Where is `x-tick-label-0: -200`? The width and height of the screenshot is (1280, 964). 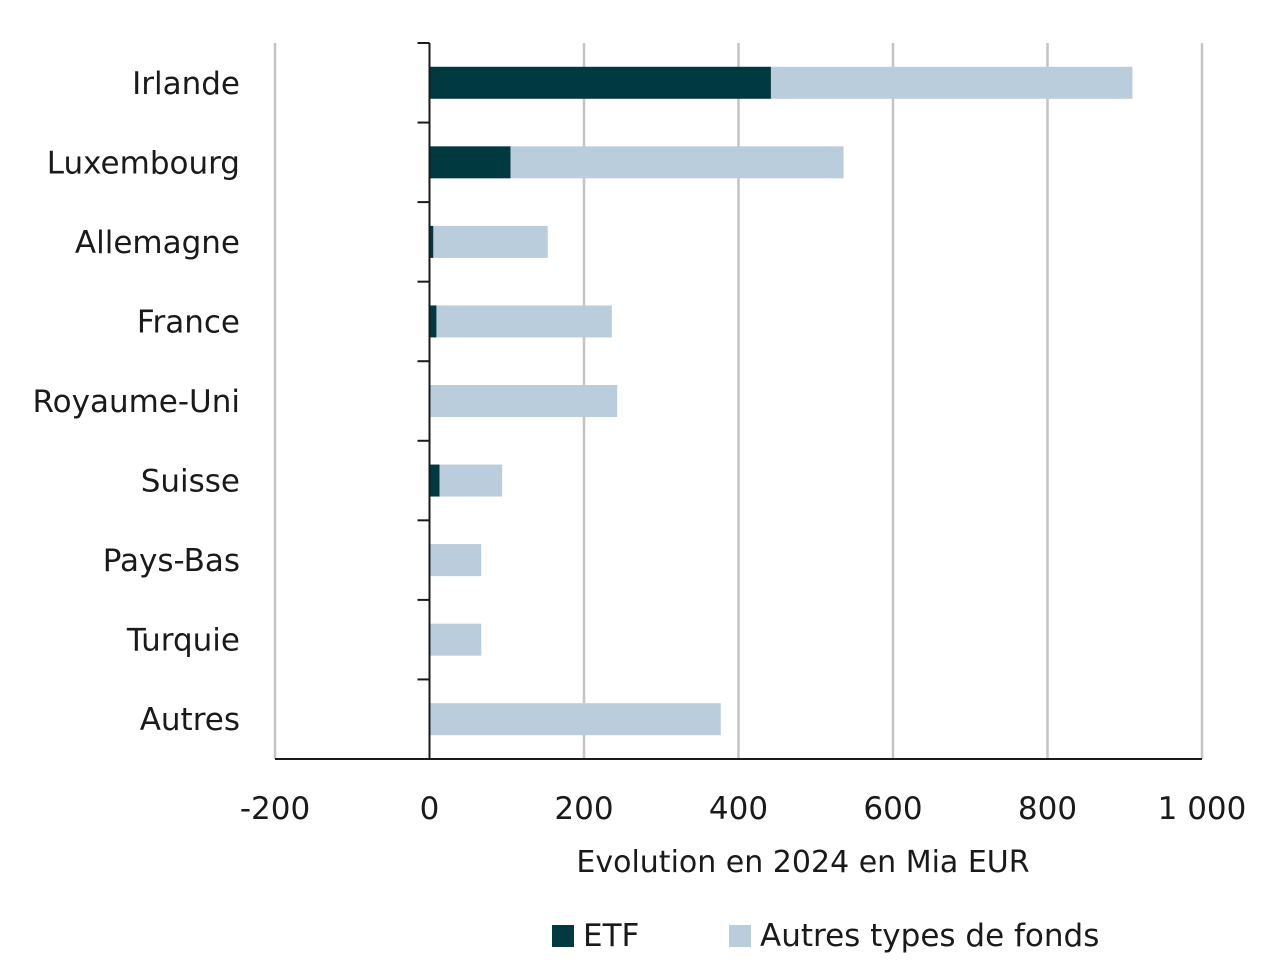 x-tick-label-0: -200 is located at coordinates (275, 809).